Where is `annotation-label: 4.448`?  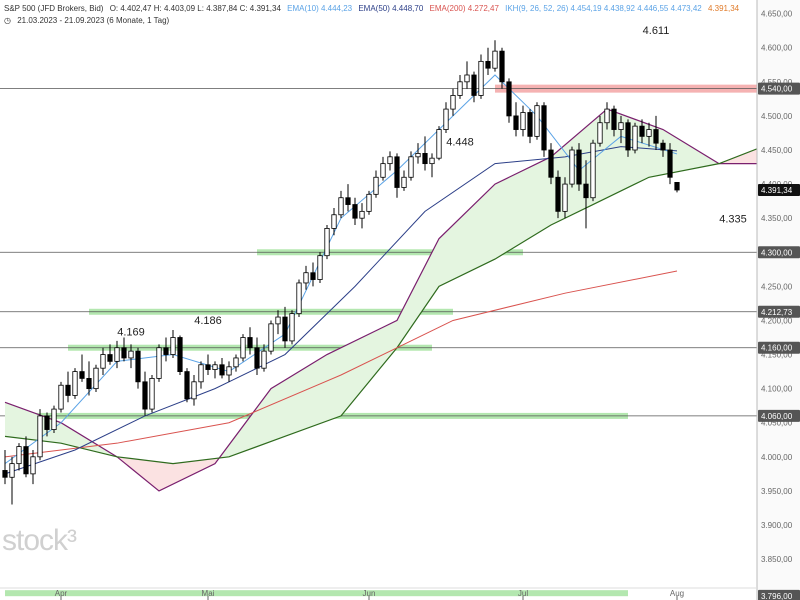 annotation-label: 4.448 is located at coordinates (460, 142).